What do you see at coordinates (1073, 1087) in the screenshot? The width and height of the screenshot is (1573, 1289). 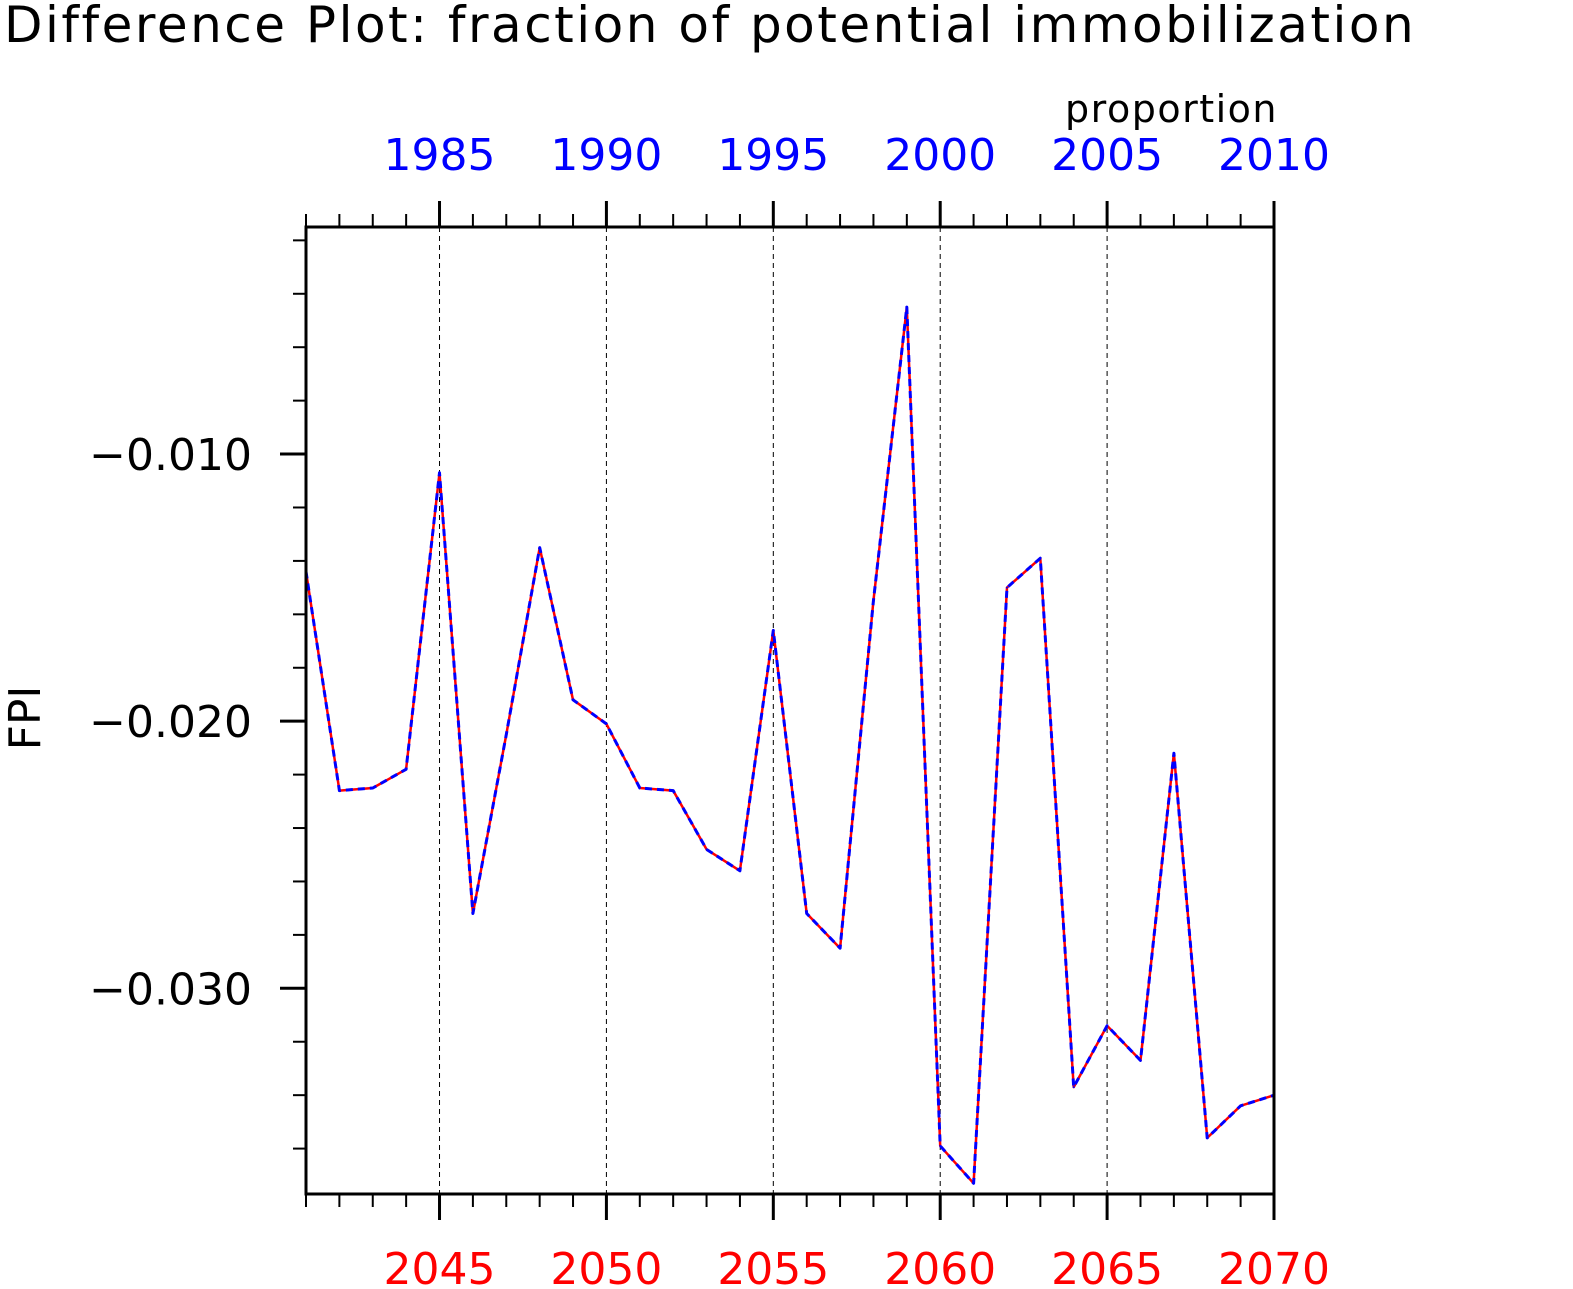 I see `data-point-blue-2004` at bounding box center [1073, 1087].